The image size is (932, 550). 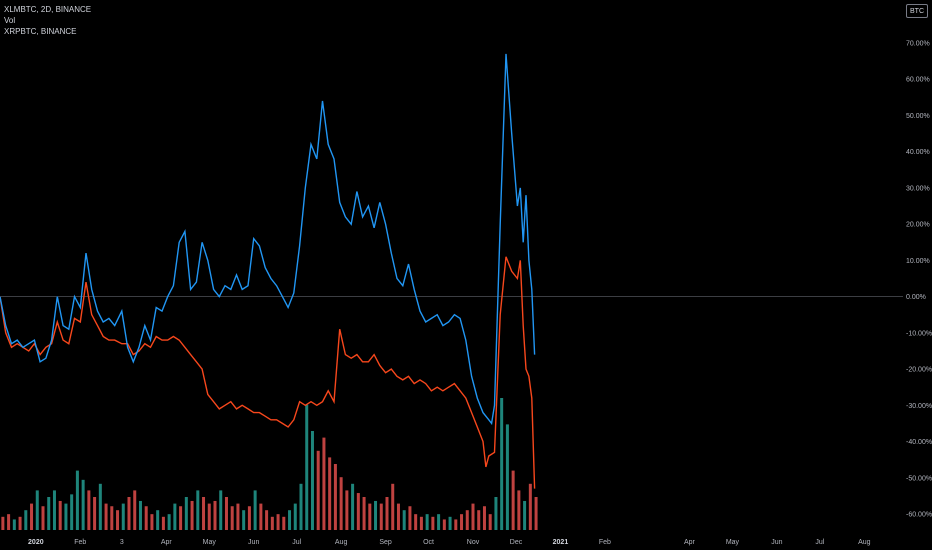 What do you see at coordinates (385, 542) in the screenshot?
I see `x-tick-label: Sep` at bounding box center [385, 542].